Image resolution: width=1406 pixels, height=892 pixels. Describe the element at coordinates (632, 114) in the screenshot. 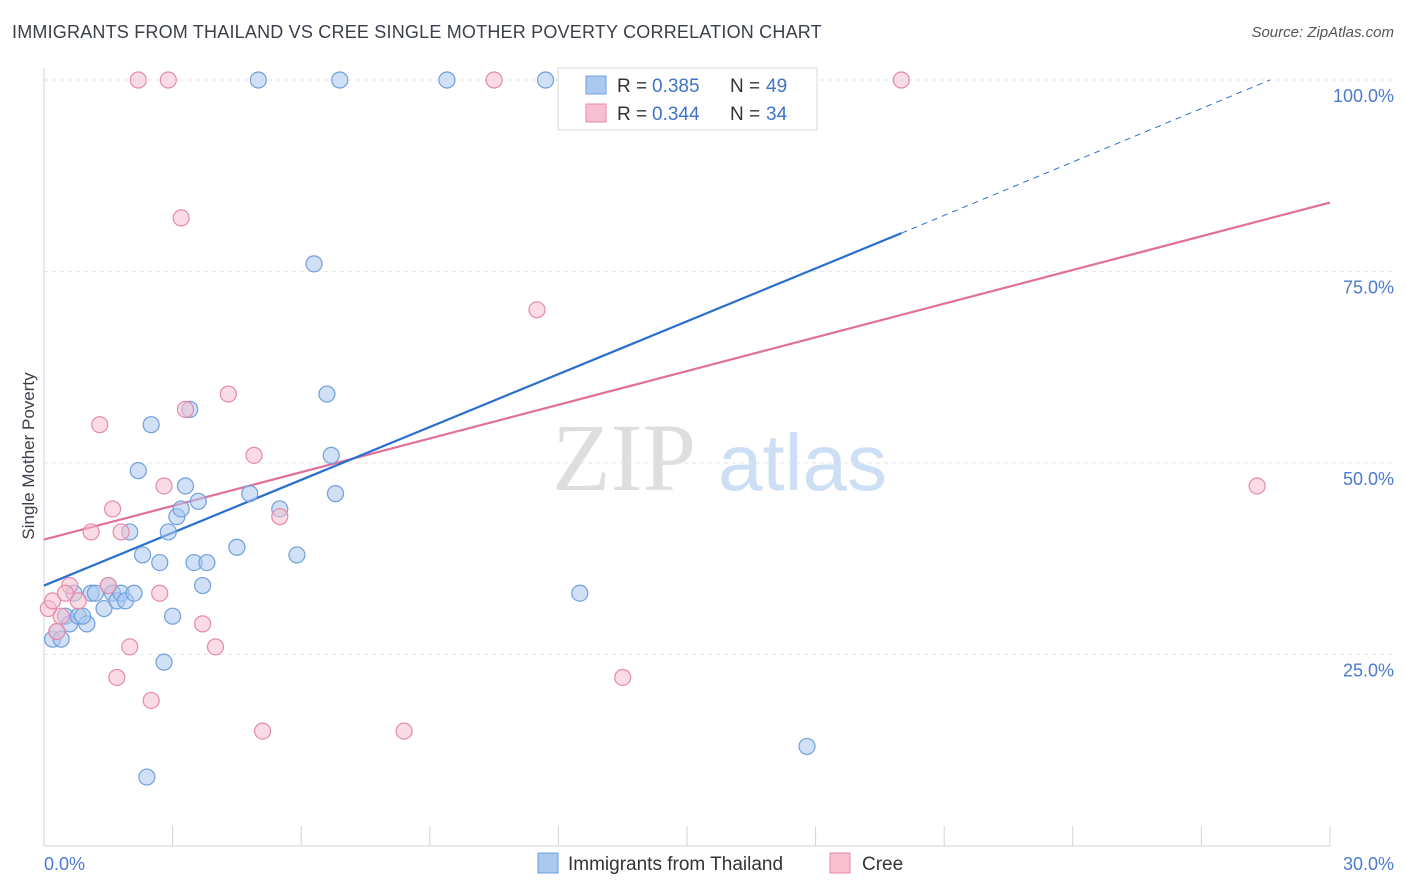

I see `legend-r-label-2: R =` at that location.